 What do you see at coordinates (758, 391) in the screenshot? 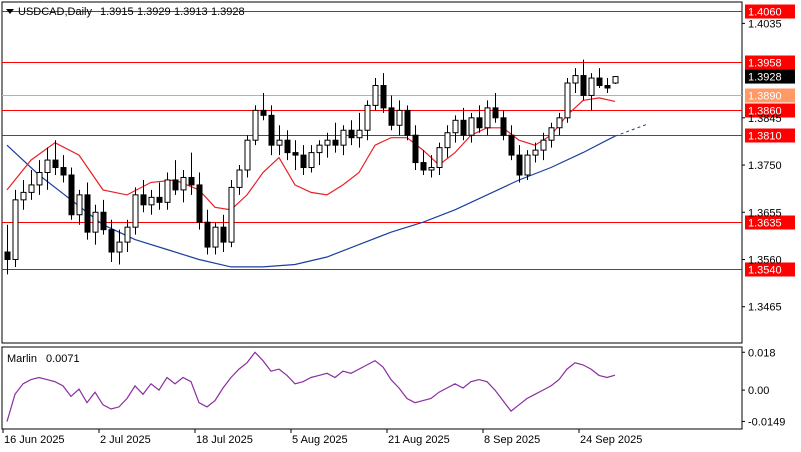
I see `osc-tick-label-1: 0.00` at bounding box center [758, 391].